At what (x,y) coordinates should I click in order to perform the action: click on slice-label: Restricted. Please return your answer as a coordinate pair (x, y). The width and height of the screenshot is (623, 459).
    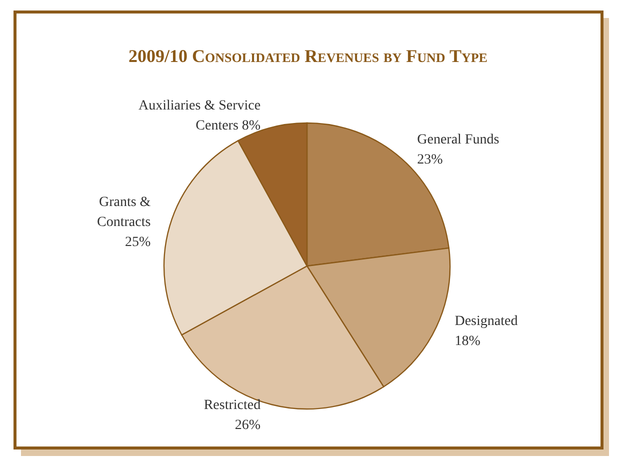
    Looking at the image, I should click on (232, 405).